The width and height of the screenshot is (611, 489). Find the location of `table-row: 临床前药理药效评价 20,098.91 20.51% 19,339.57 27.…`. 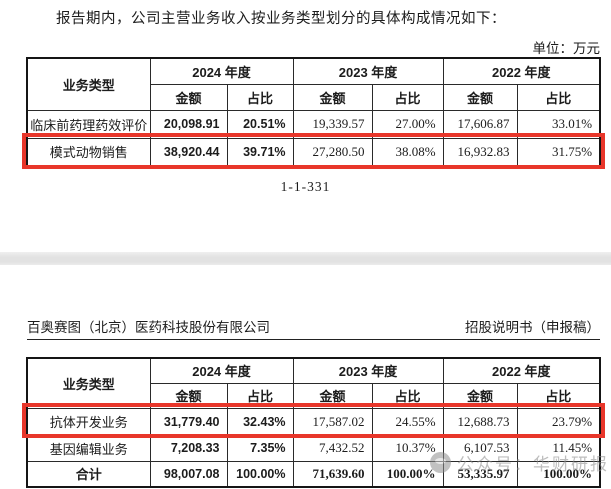

table-row: 临床前药理药效评价 20,098.91 20.51% 19,339.57 27.… is located at coordinates (313, 124).